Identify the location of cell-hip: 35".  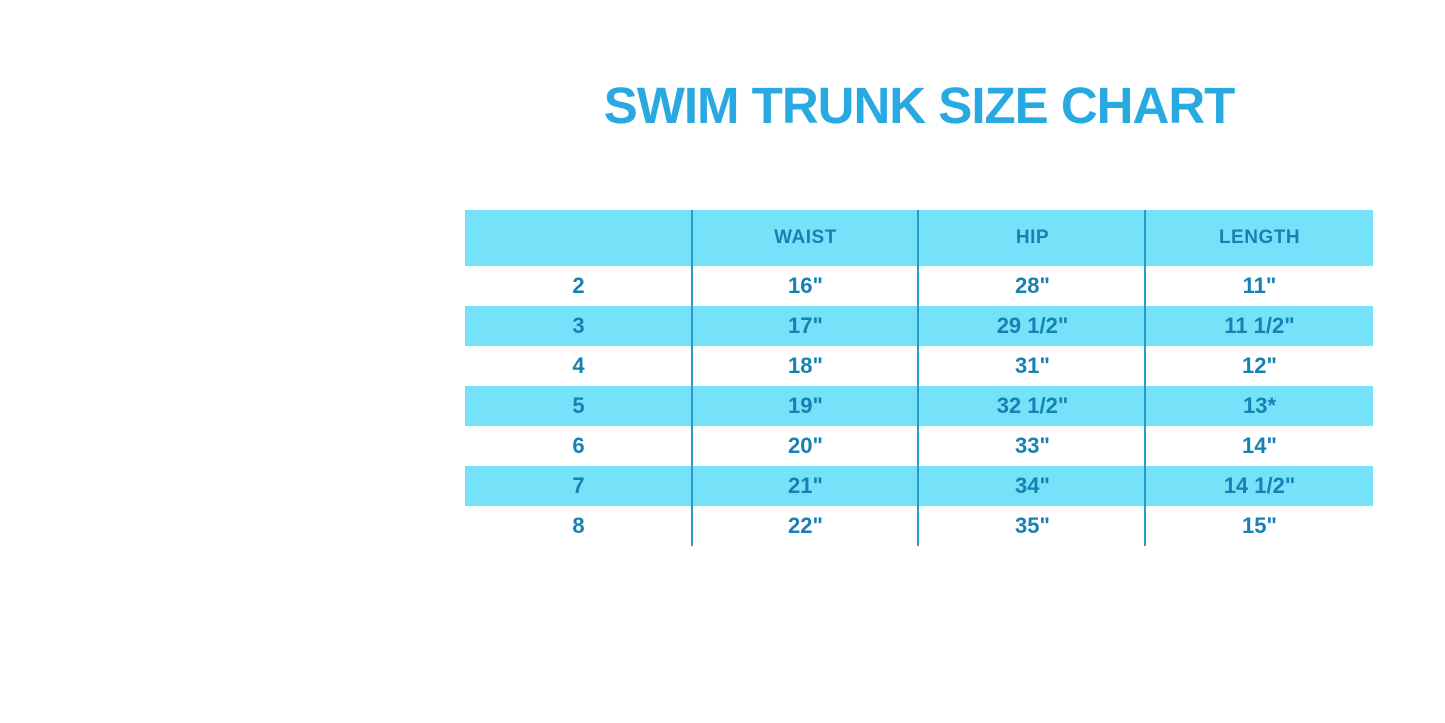
(1032, 525).